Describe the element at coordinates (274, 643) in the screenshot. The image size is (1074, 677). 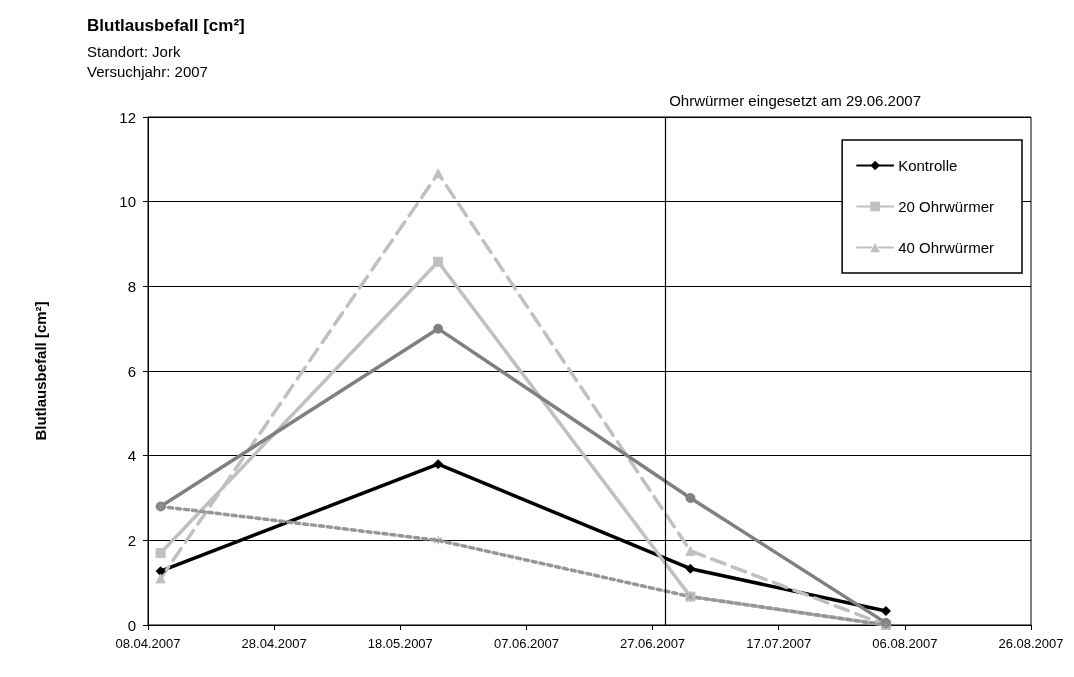
I see `x-tick-label: 28.04.2007` at that location.